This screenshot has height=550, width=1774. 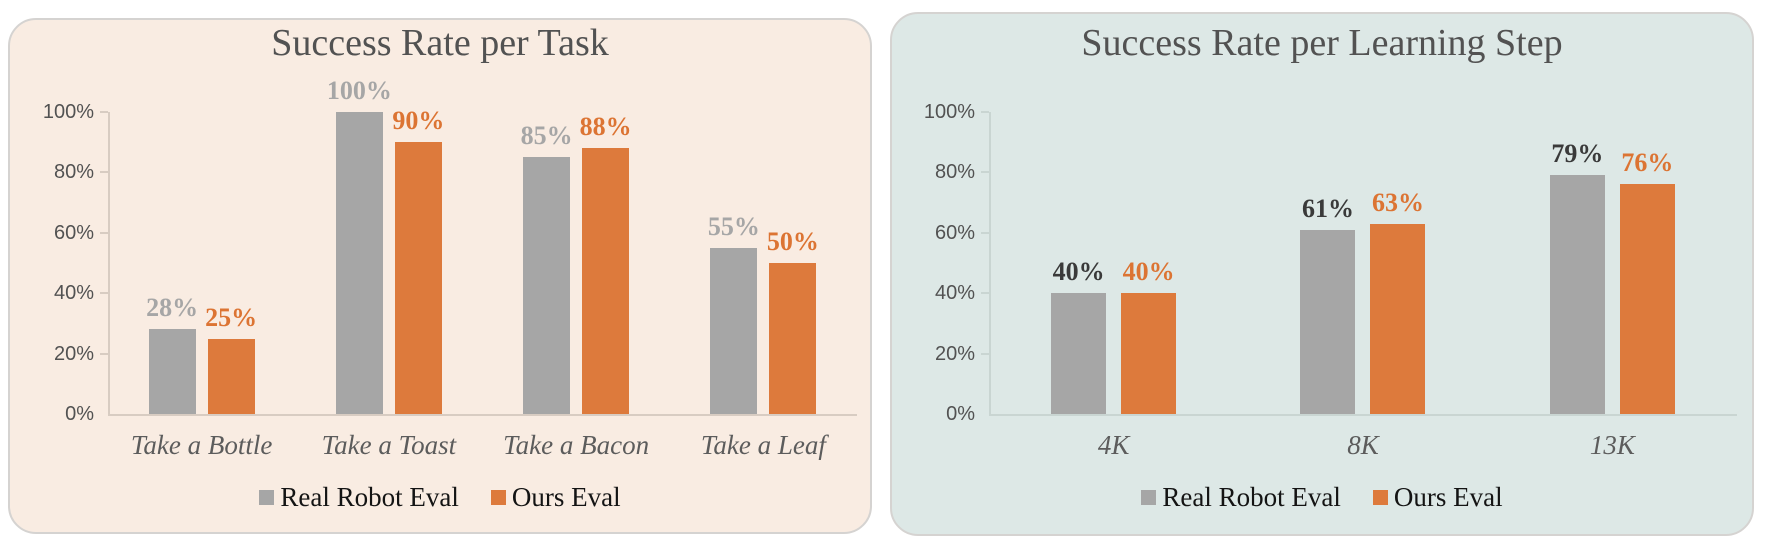 What do you see at coordinates (1397, 202) in the screenshot?
I see `bar-value-label: 63%` at bounding box center [1397, 202].